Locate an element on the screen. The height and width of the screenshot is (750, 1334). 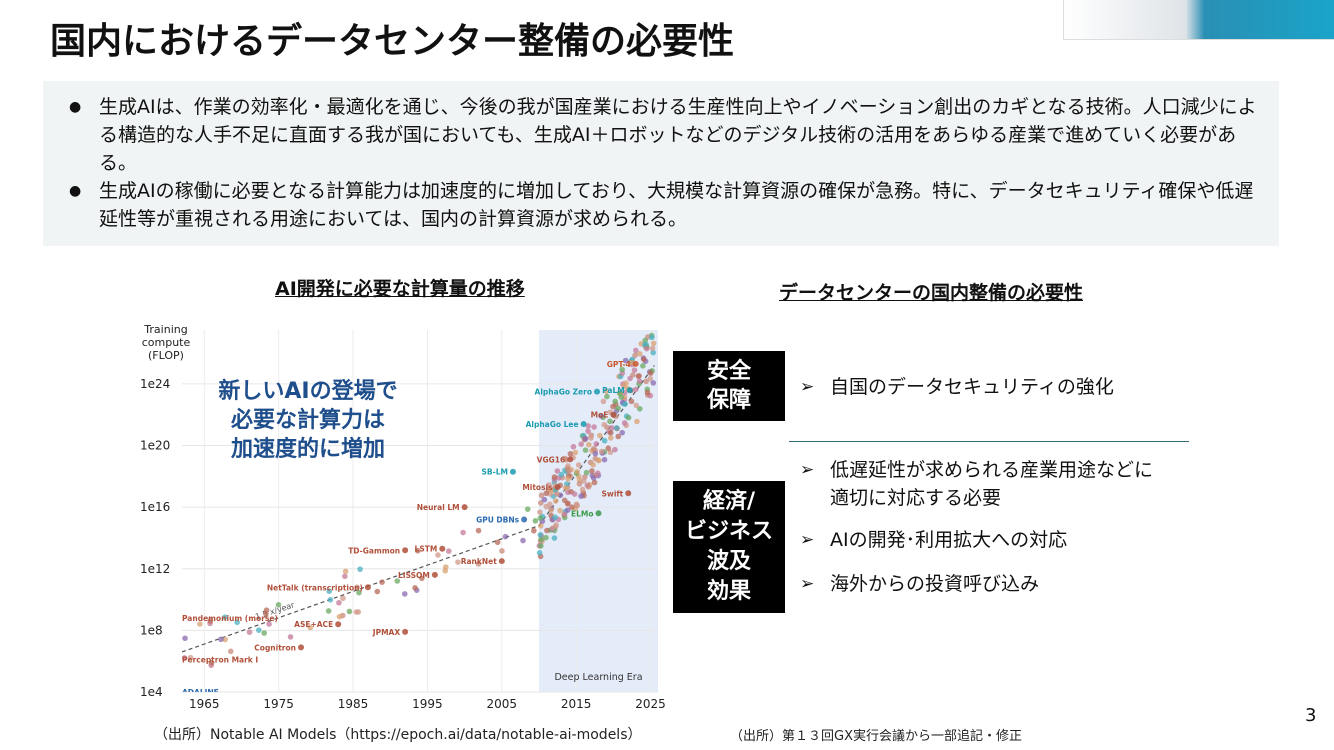
security-item-text: 自国のデータセキュリティの強化 is located at coordinates (972, 387).